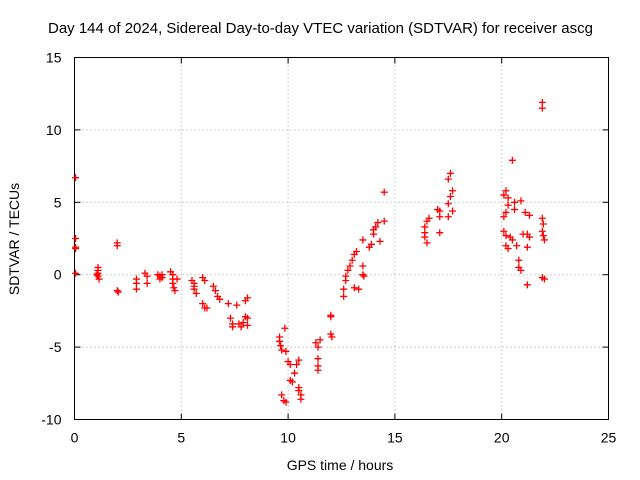 The width and height of the screenshot is (640, 480). I want to click on y-tick-label: 0, so click(58, 275).